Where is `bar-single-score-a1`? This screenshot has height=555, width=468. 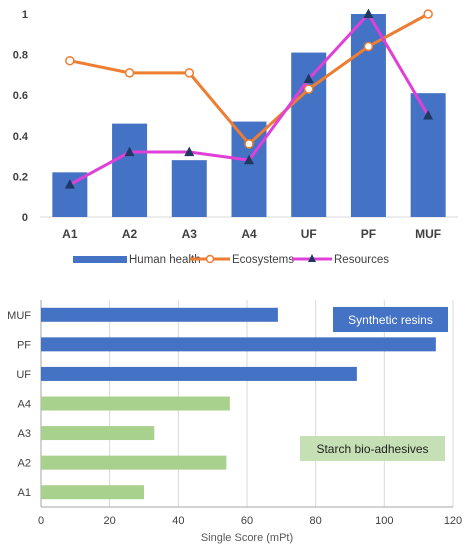
bar-single-score-a1 is located at coordinates (92, 492).